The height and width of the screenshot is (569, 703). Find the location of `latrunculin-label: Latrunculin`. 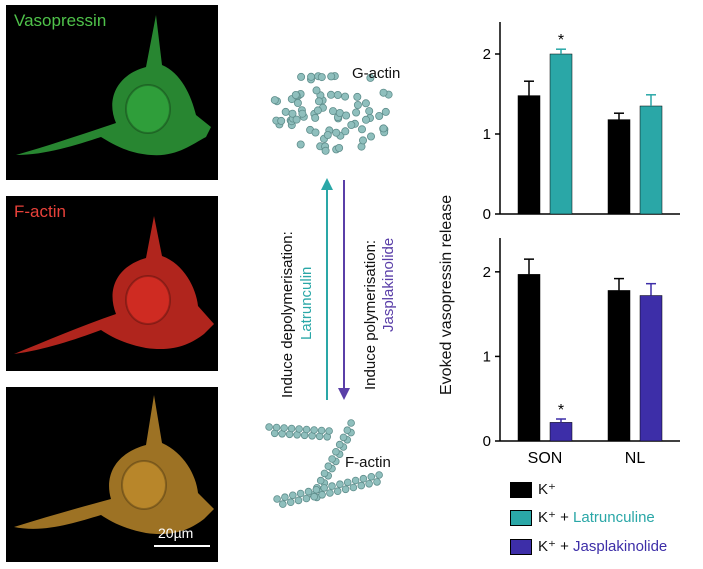

latrunculin-label: Latrunculin is located at coordinates (306, 303).